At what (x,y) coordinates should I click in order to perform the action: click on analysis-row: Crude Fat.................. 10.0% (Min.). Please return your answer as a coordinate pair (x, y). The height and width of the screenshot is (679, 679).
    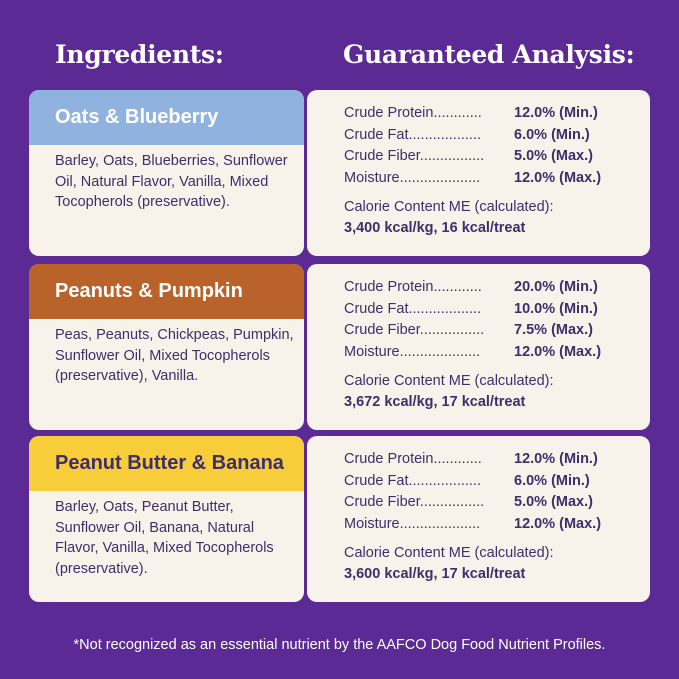
    Looking at the image, I should click on (472, 310).